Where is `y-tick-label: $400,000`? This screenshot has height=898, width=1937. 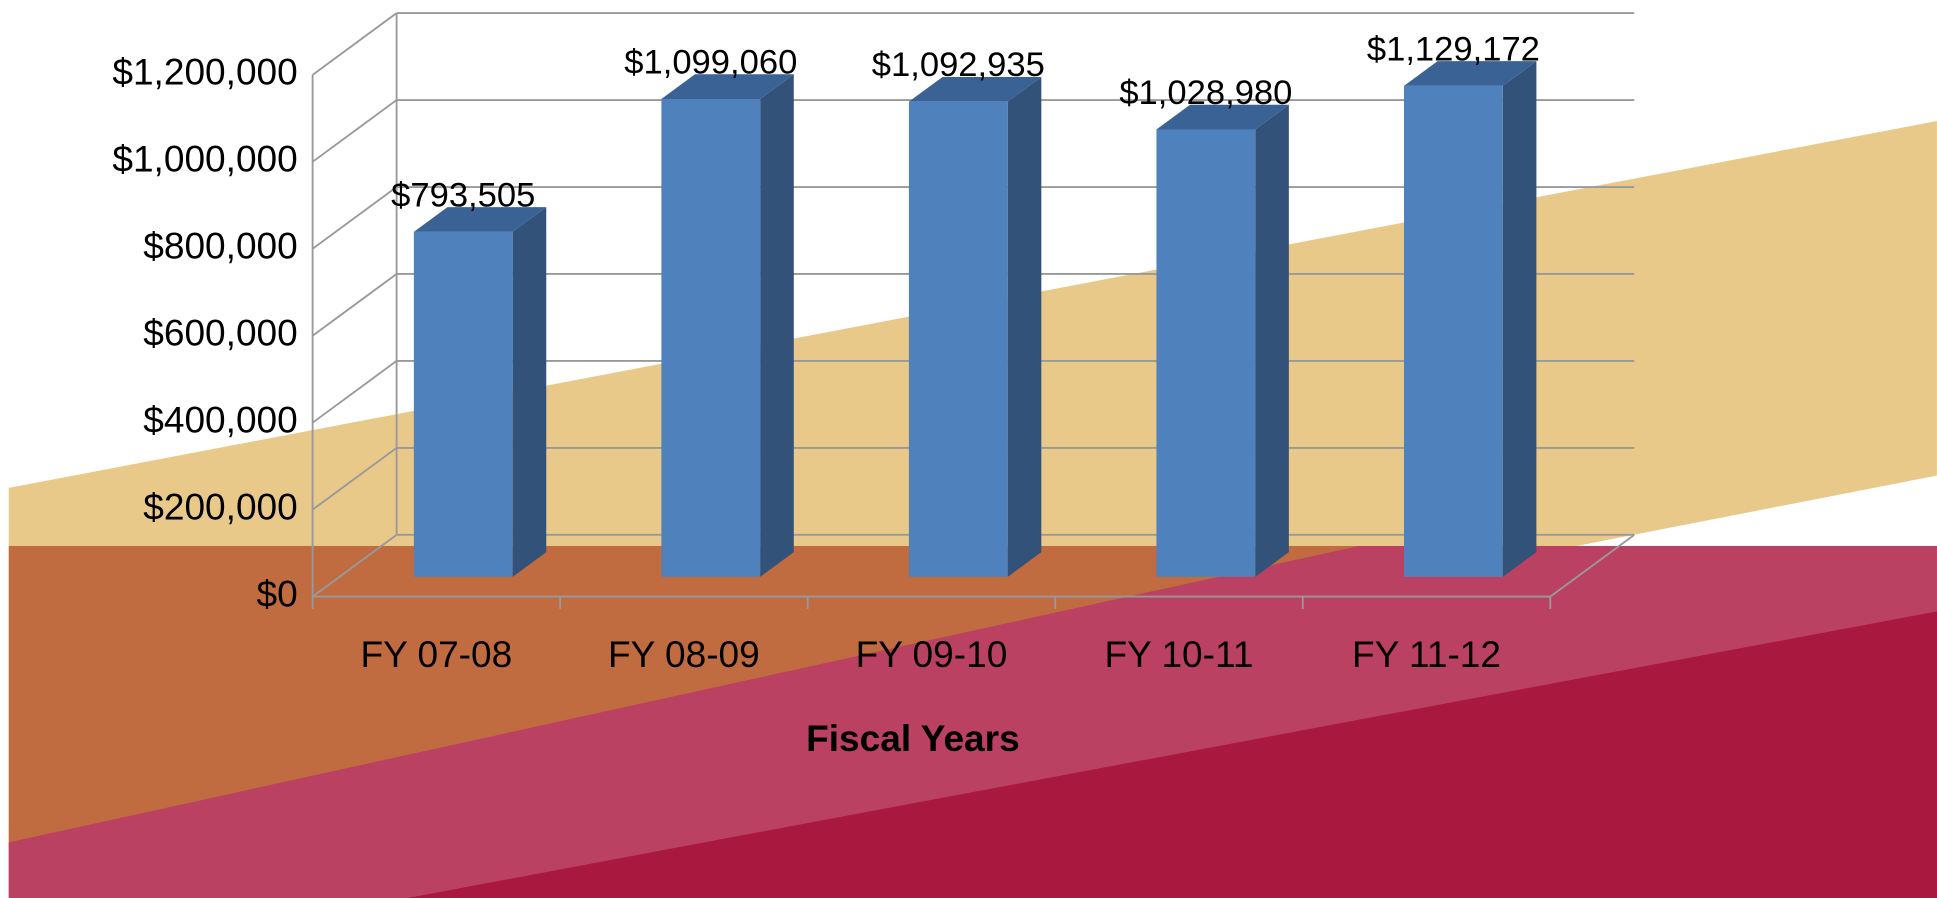 y-tick-label: $400,000 is located at coordinates (220, 419).